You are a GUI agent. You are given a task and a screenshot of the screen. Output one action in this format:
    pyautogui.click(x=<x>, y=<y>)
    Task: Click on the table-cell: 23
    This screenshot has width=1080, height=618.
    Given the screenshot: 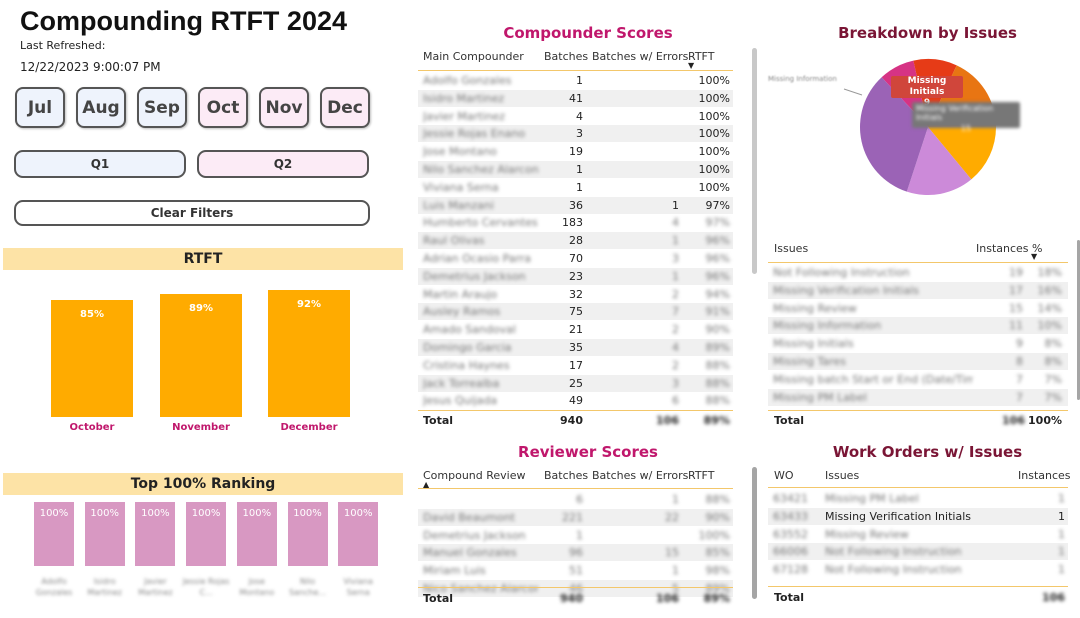 What is the action you would take?
    pyautogui.click(x=576, y=276)
    